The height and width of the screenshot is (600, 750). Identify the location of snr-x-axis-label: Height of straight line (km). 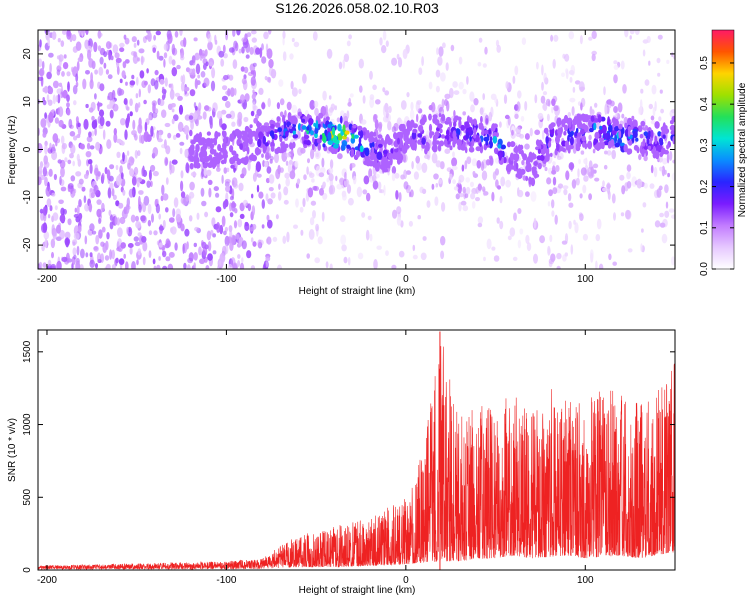
(357, 590).